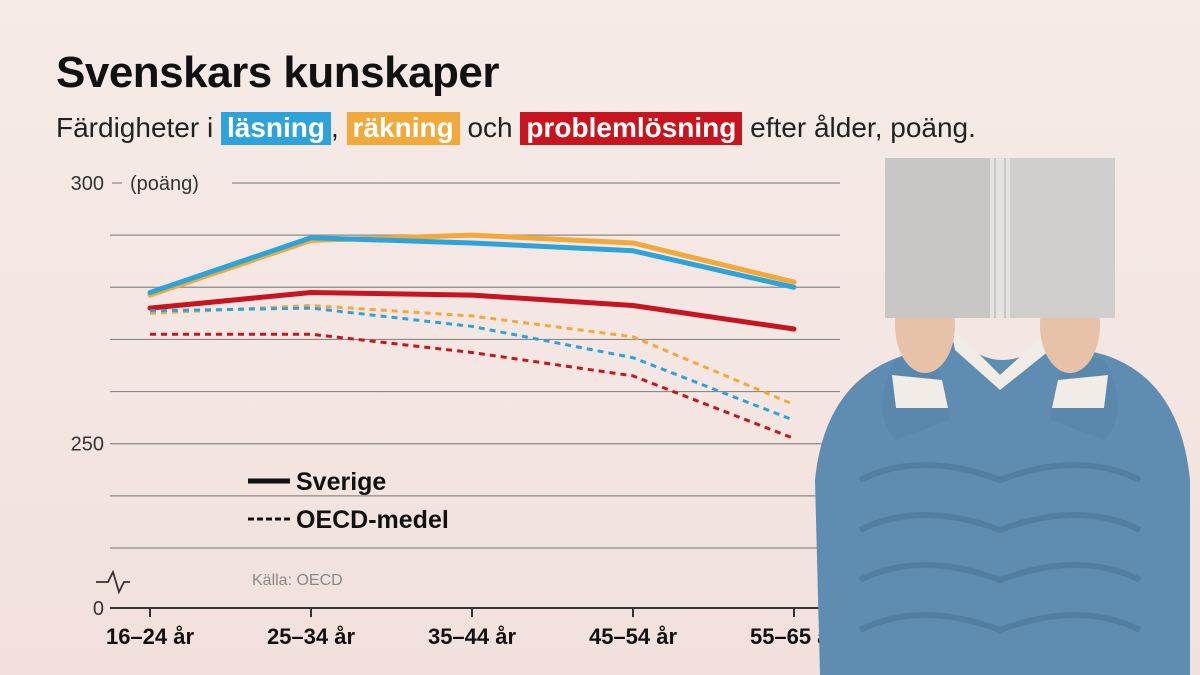 The width and height of the screenshot is (1200, 675). What do you see at coordinates (87, 184) in the screenshot?
I see `y-tick-label: 300` at bounding box center [87, 184].